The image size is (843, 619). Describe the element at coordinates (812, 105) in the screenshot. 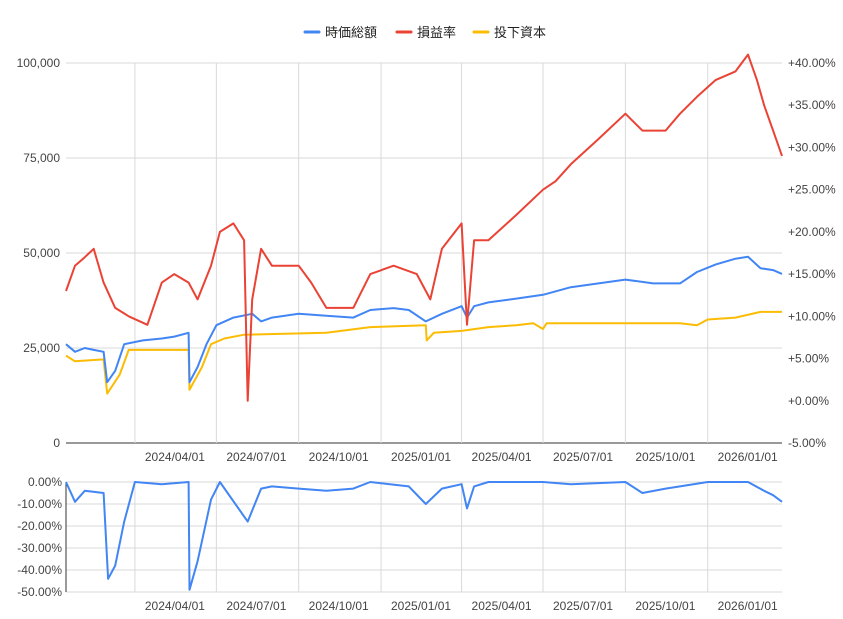

I see `right-y-tick-label: +35.00%` at that location.